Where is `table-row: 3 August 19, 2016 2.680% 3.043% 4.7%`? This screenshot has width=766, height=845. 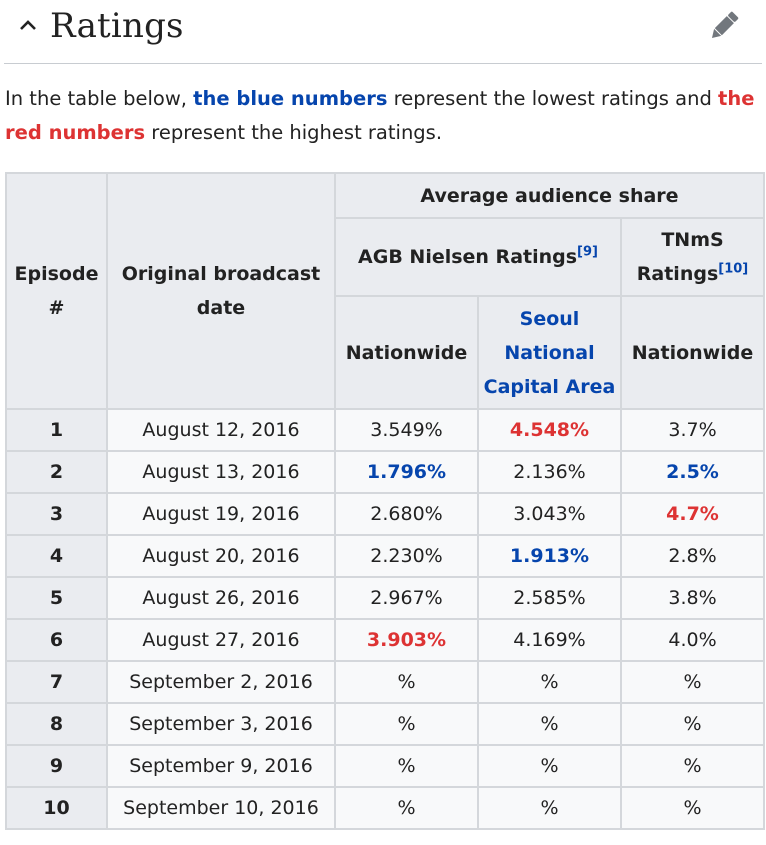
table-row: 3 August 19, 2016 2.680% 3.043% 4.7% is located at coordinates (385, 514).